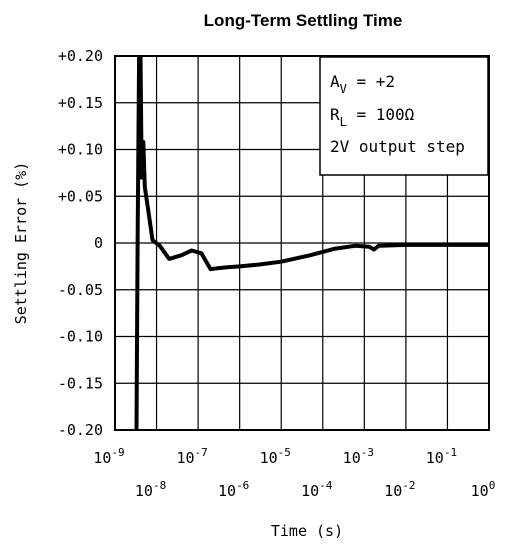 This screenshot has height=550, width=507. What do you see at coordinates (362, 84) in the screenshot?
I see `annotation-line: AV = +2` at bounding box center [362, 84].